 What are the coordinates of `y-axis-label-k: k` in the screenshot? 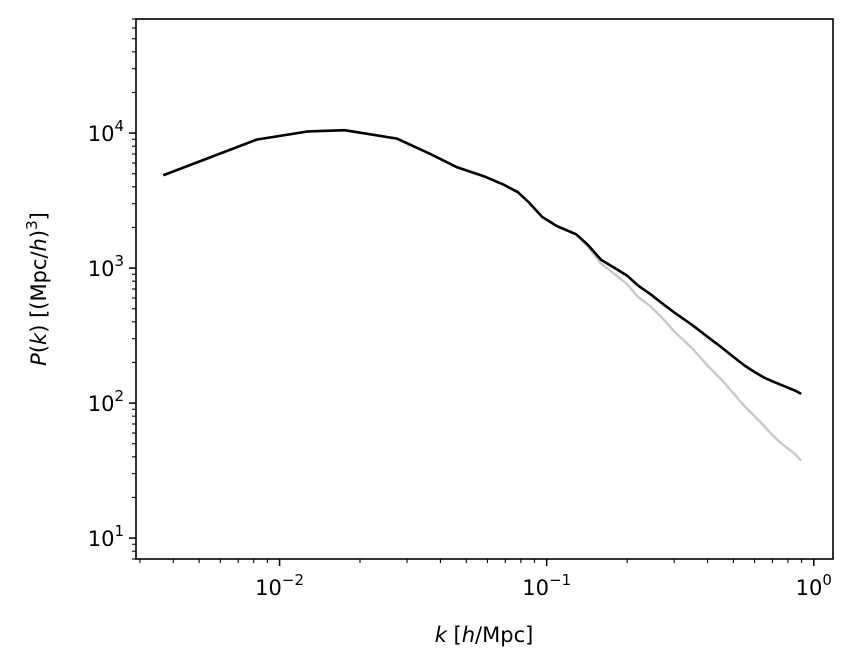 It's located at (39, 338).